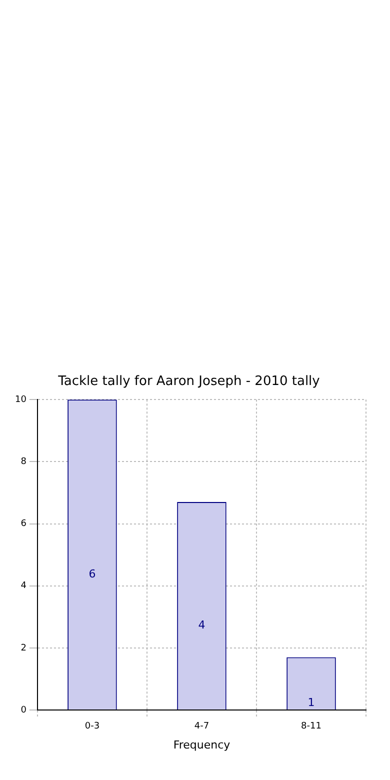 The image size is (390, 780). Describe the element at coordinates (202, 727) in the screenshot. I see `x-tick-label: 4-7` at that location.